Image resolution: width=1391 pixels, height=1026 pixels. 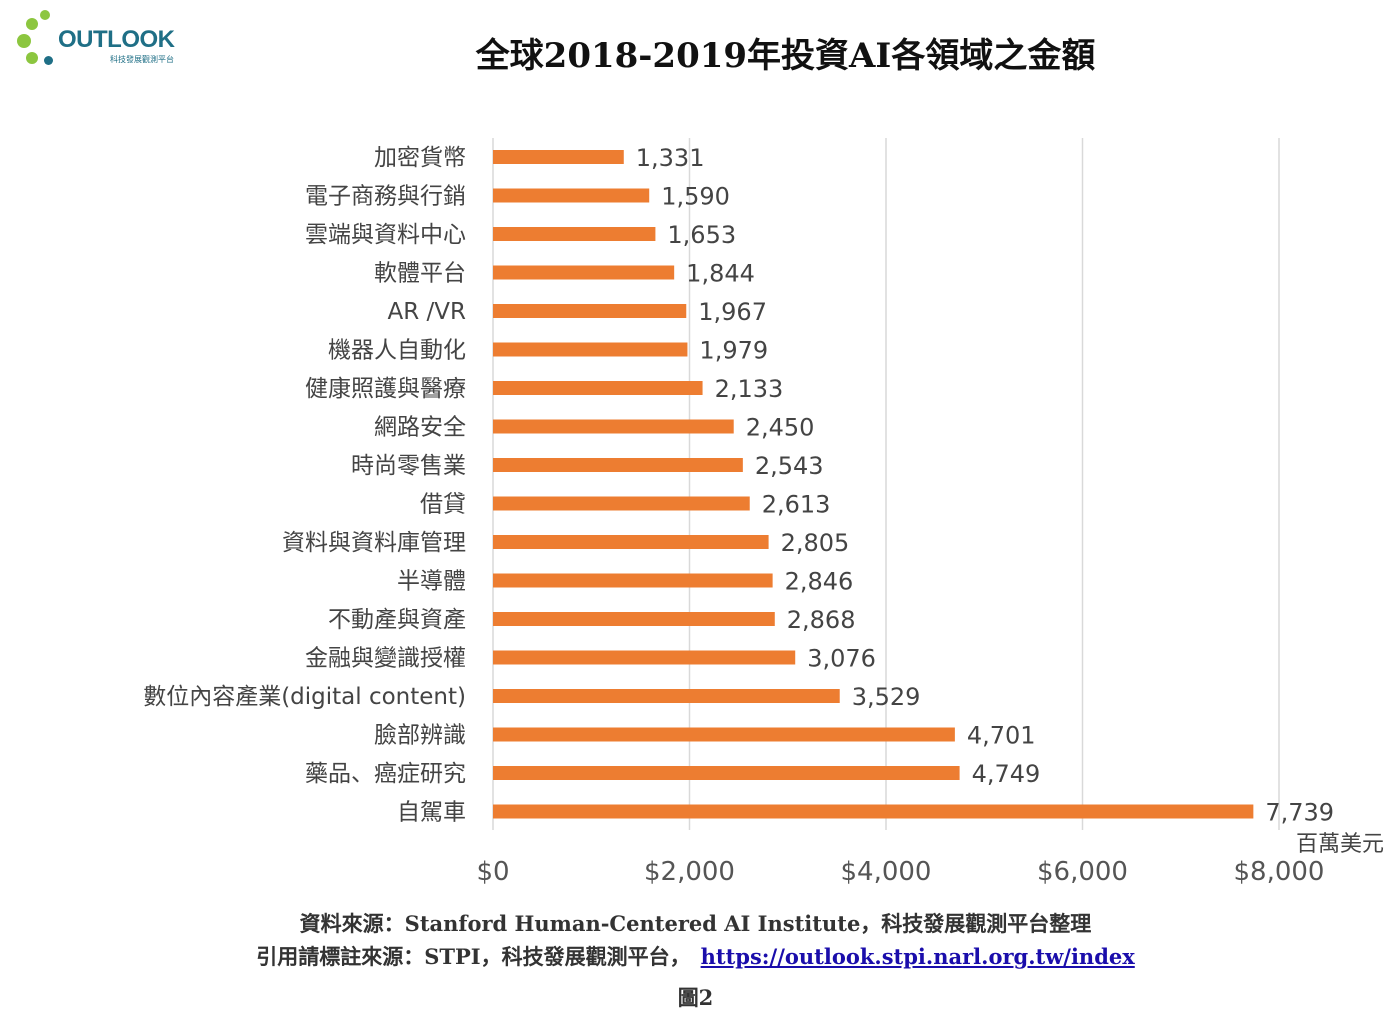 What do you see at coordinates (420, 736) in the screenshot?
I see `category-label: 臉部辨識` at bounding box center [420, 736].